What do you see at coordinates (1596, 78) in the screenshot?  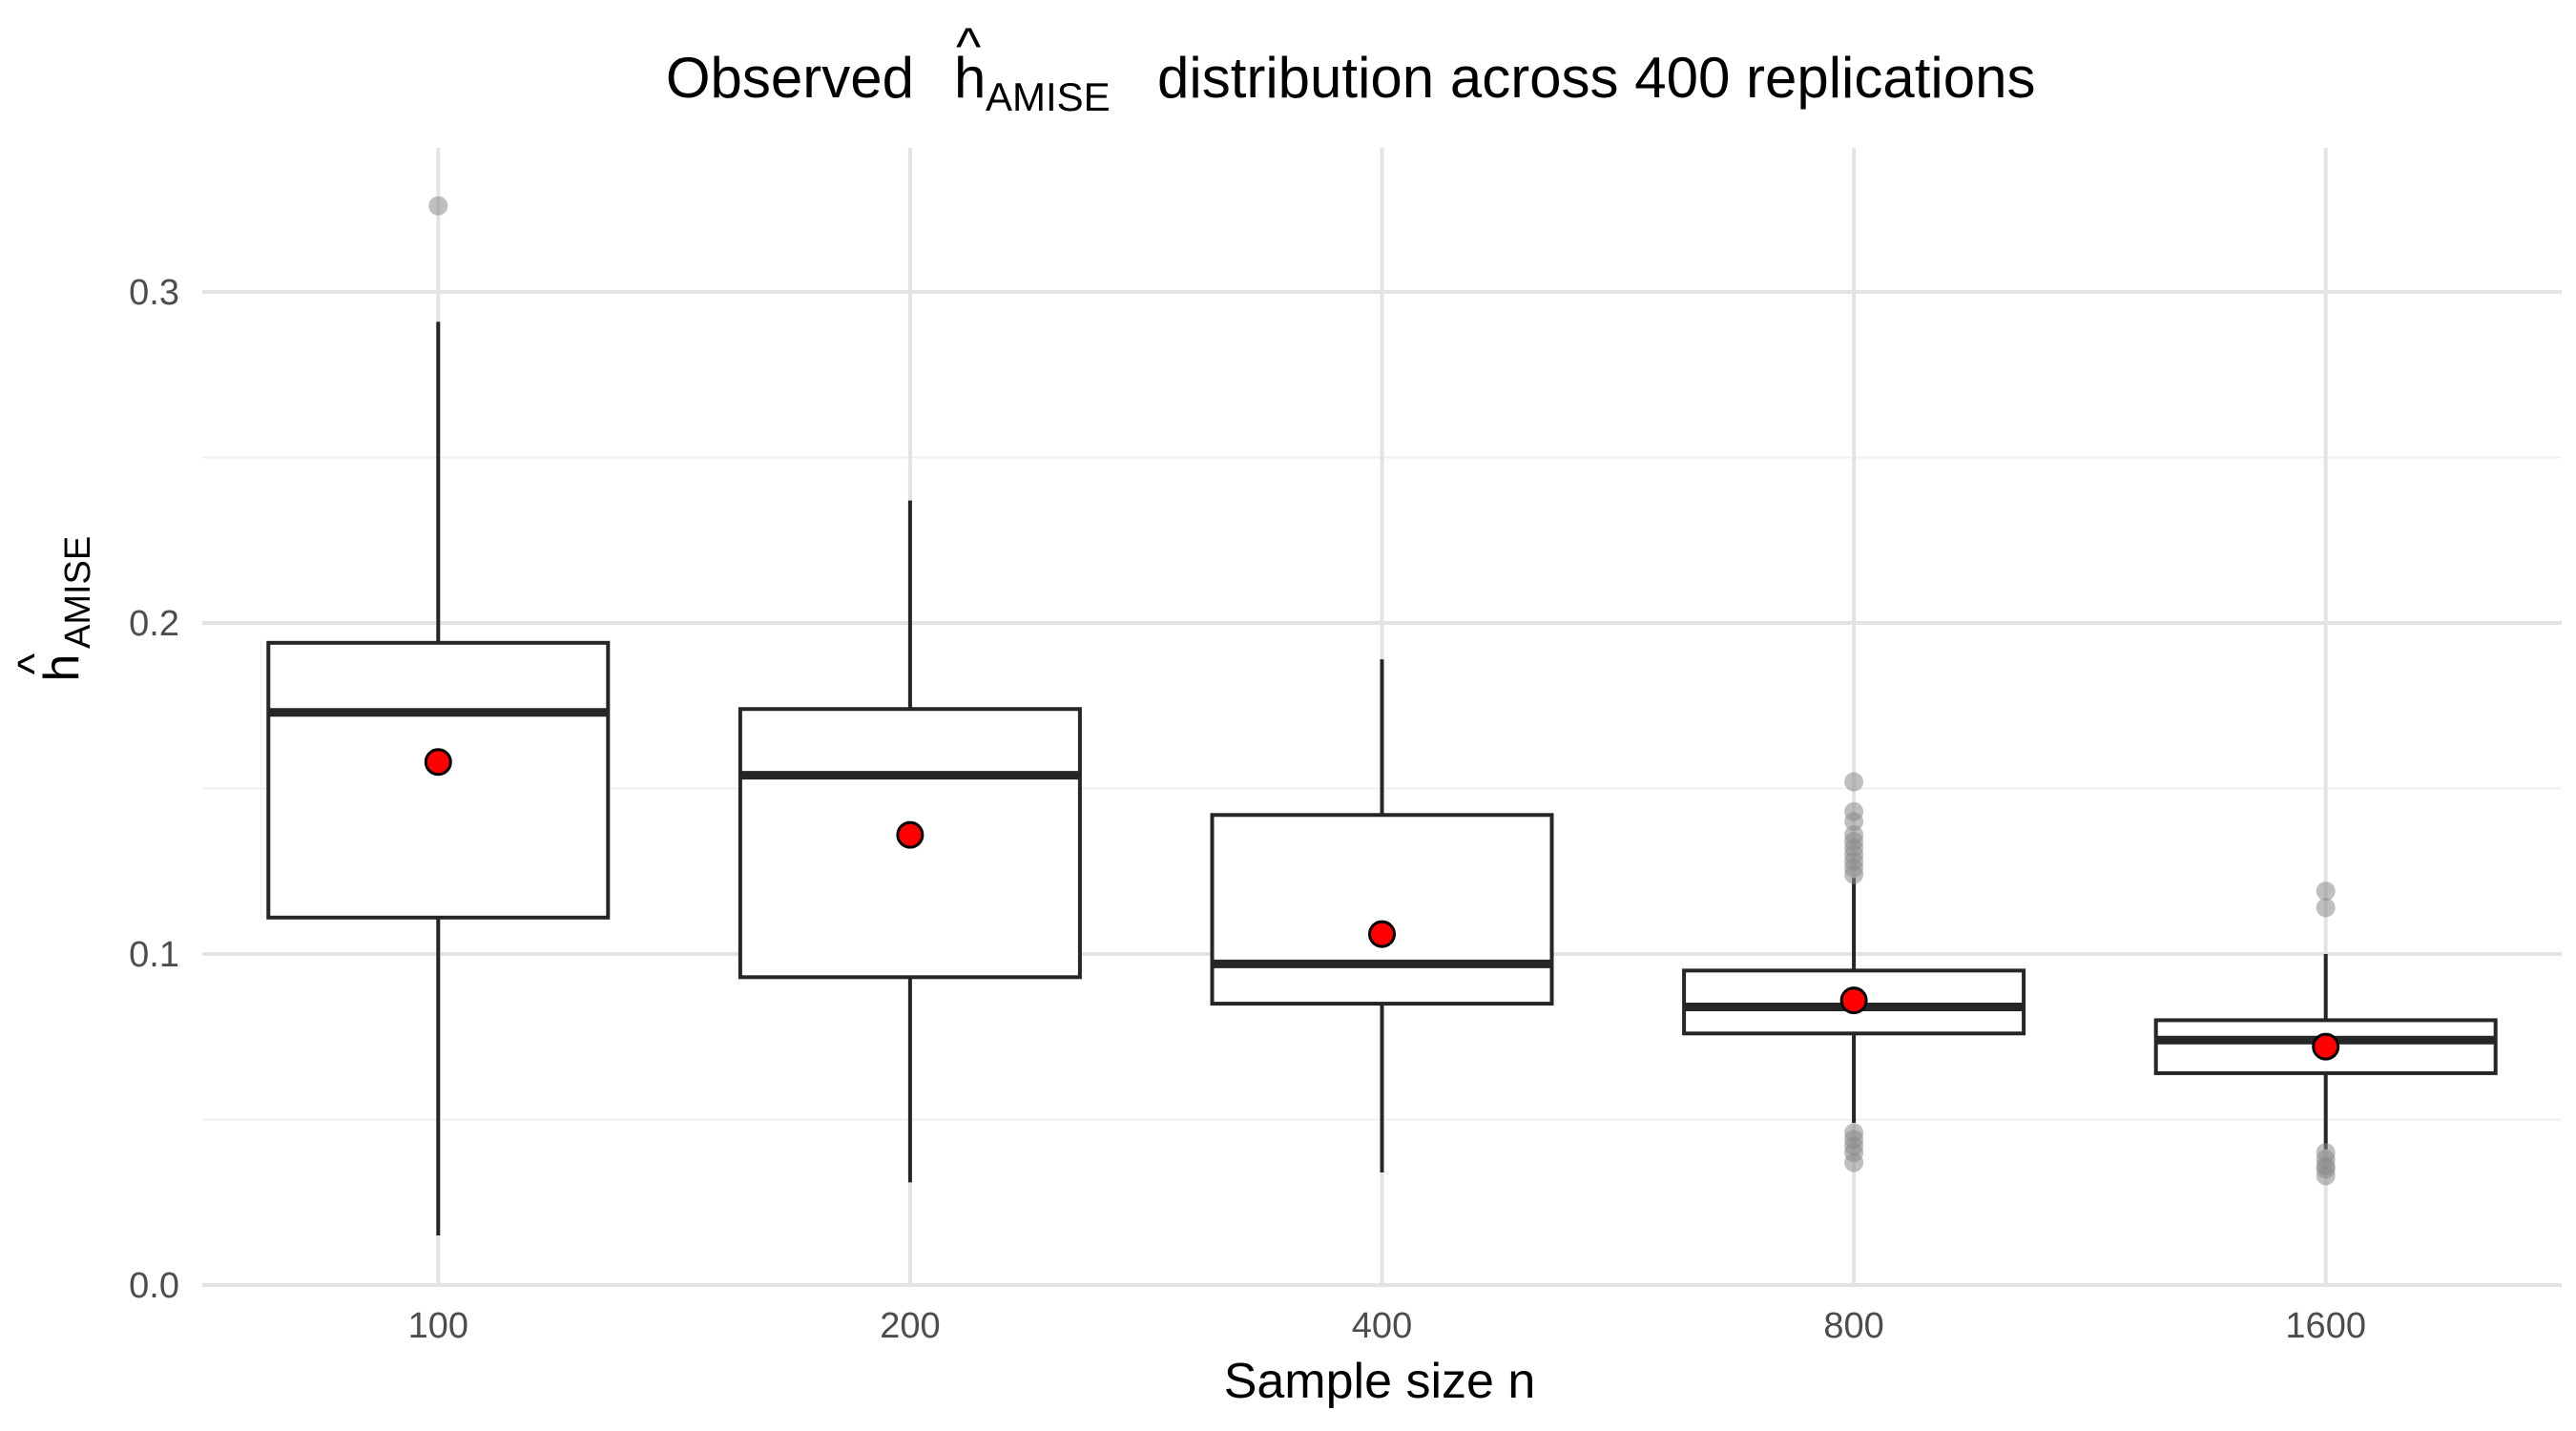 I see `chart-title-suffix: distribution across 400 replications` at bounding box center [1596, 78].